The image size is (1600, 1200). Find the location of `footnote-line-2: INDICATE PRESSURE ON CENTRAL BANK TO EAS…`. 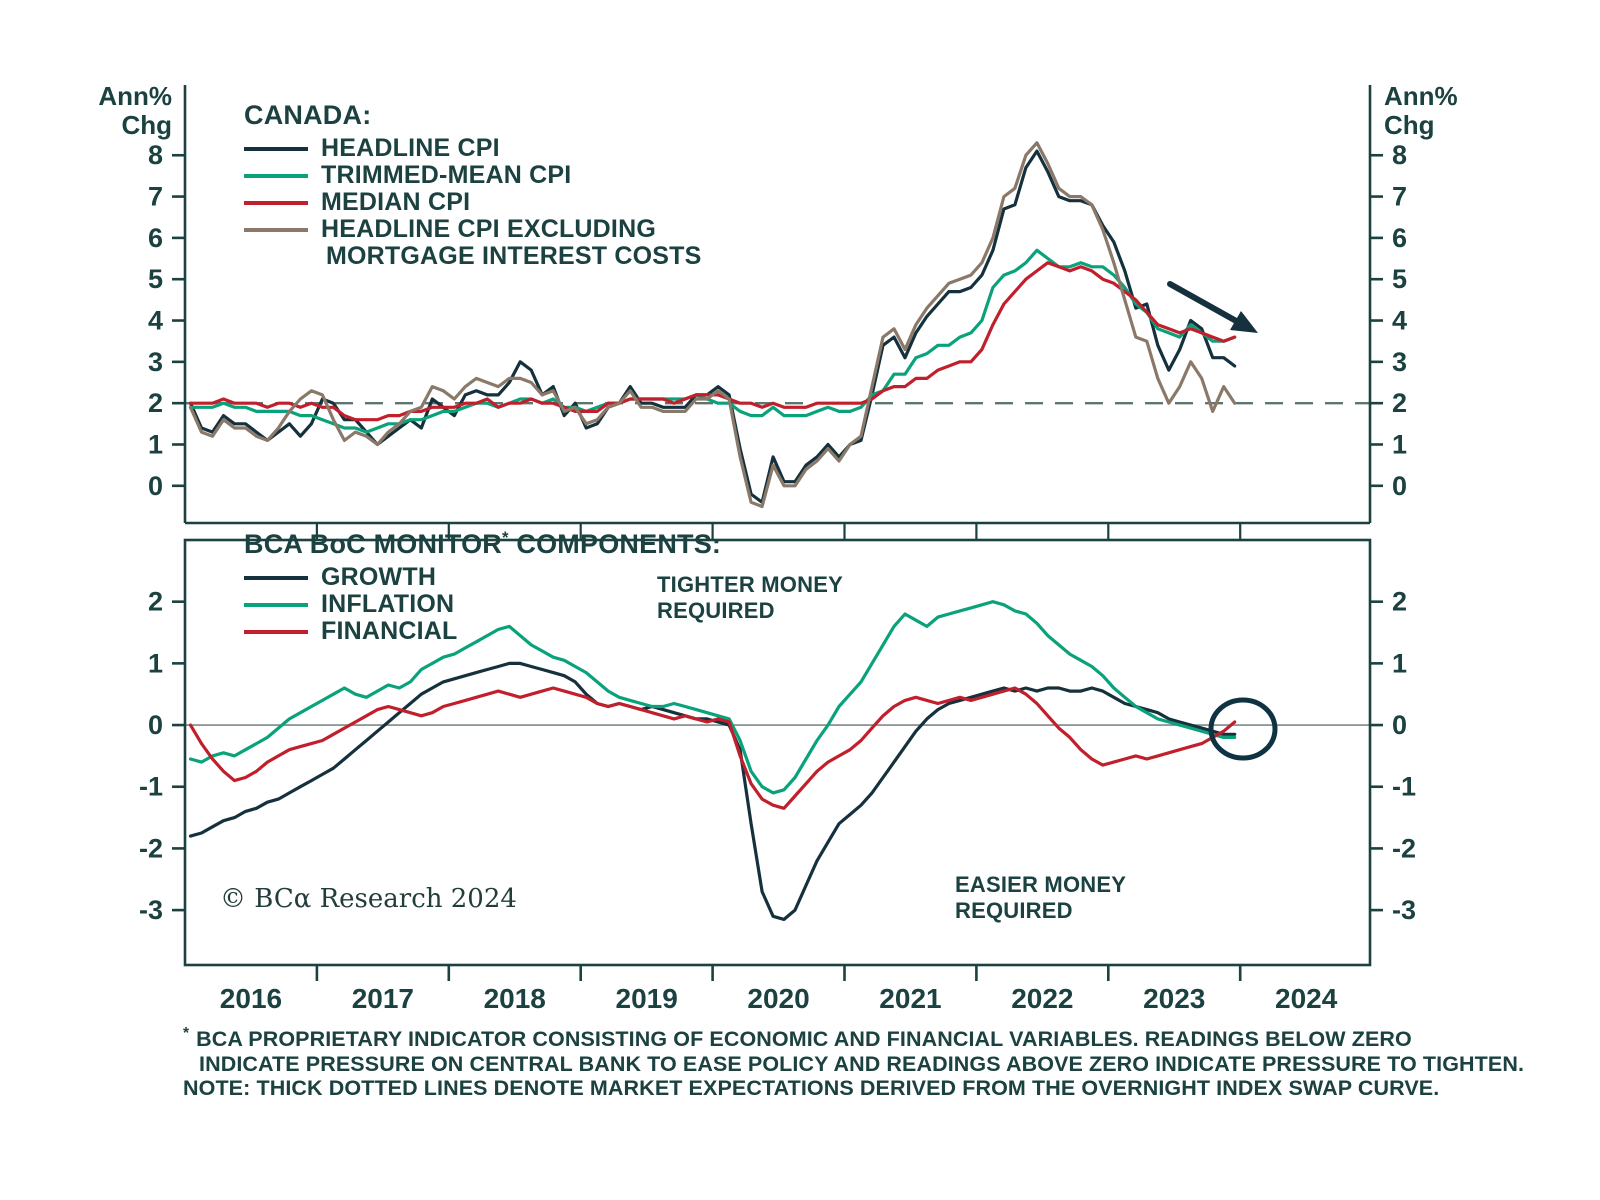

footnote-line-2: INDICATE PRESSURE ON CENTRAL BANK TO EAS… is located at coordinates (862, 1063).